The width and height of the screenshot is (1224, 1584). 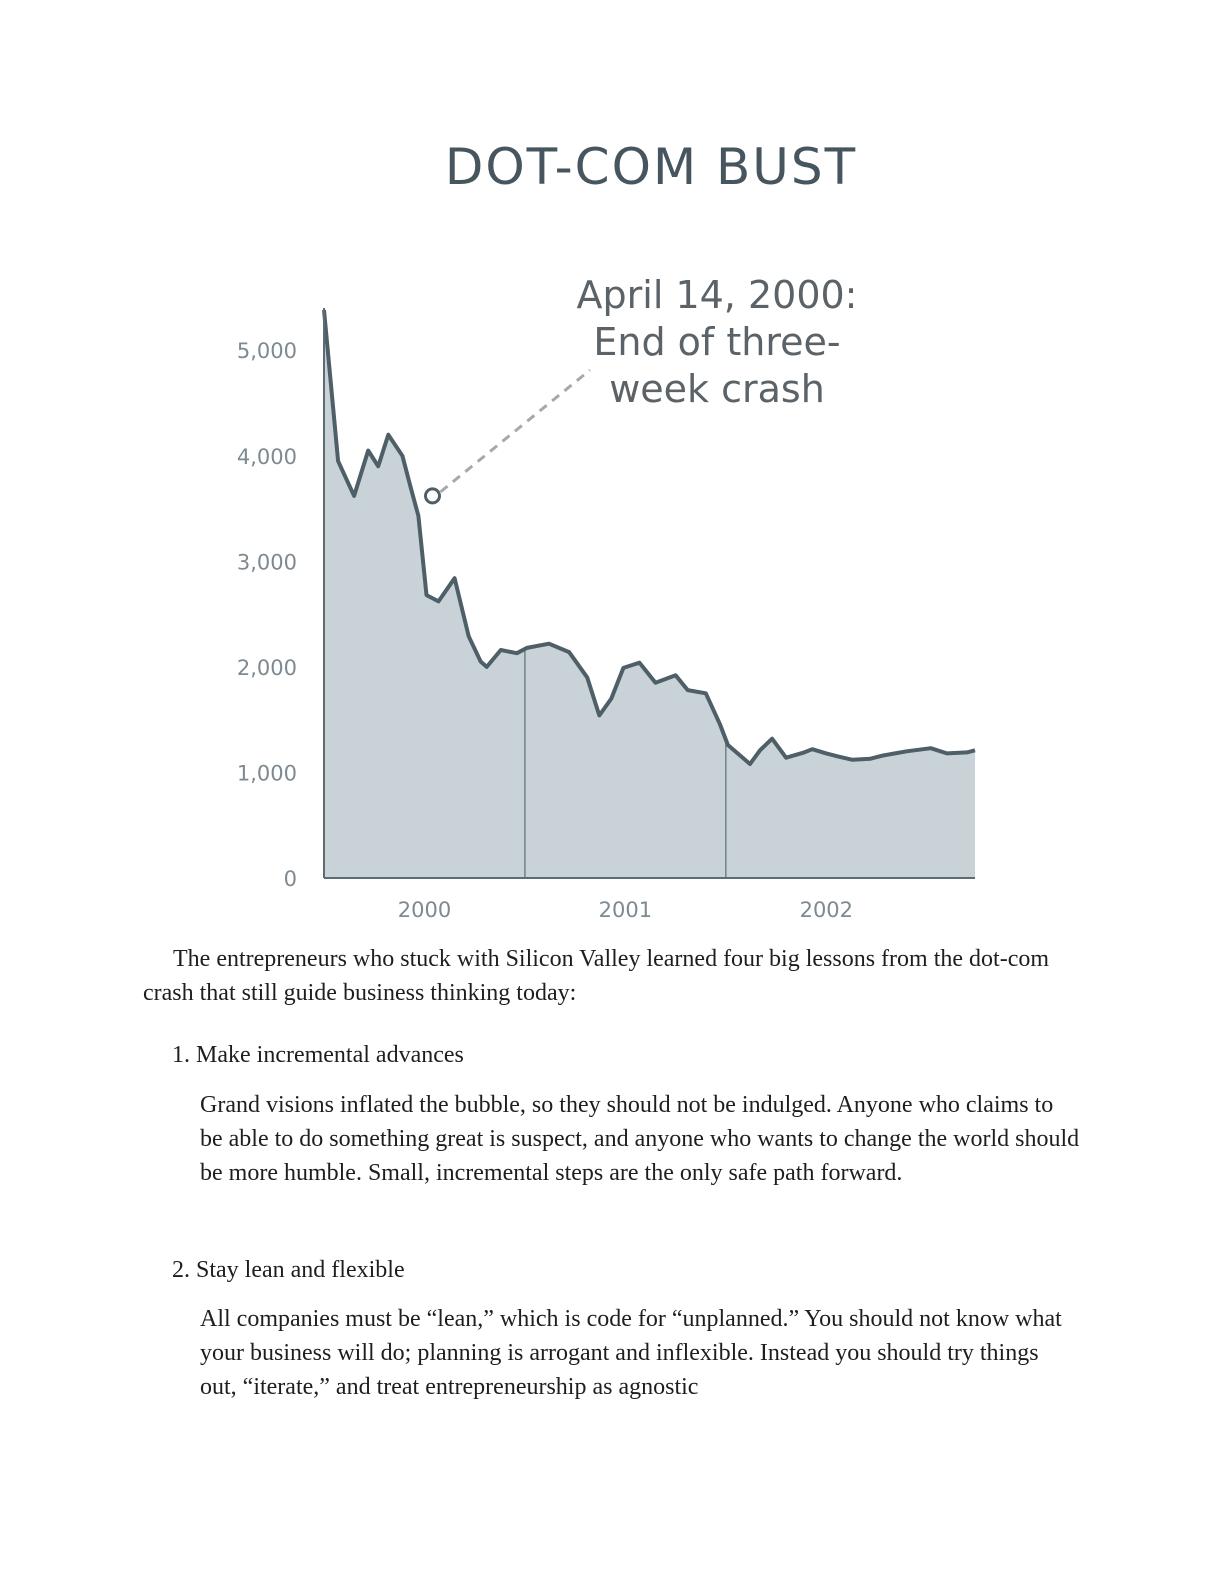 What do you see at coordinates (267, 773) in the screenshot?
I see `y-tick-label: 1,000` at bounding box center [267, 773].